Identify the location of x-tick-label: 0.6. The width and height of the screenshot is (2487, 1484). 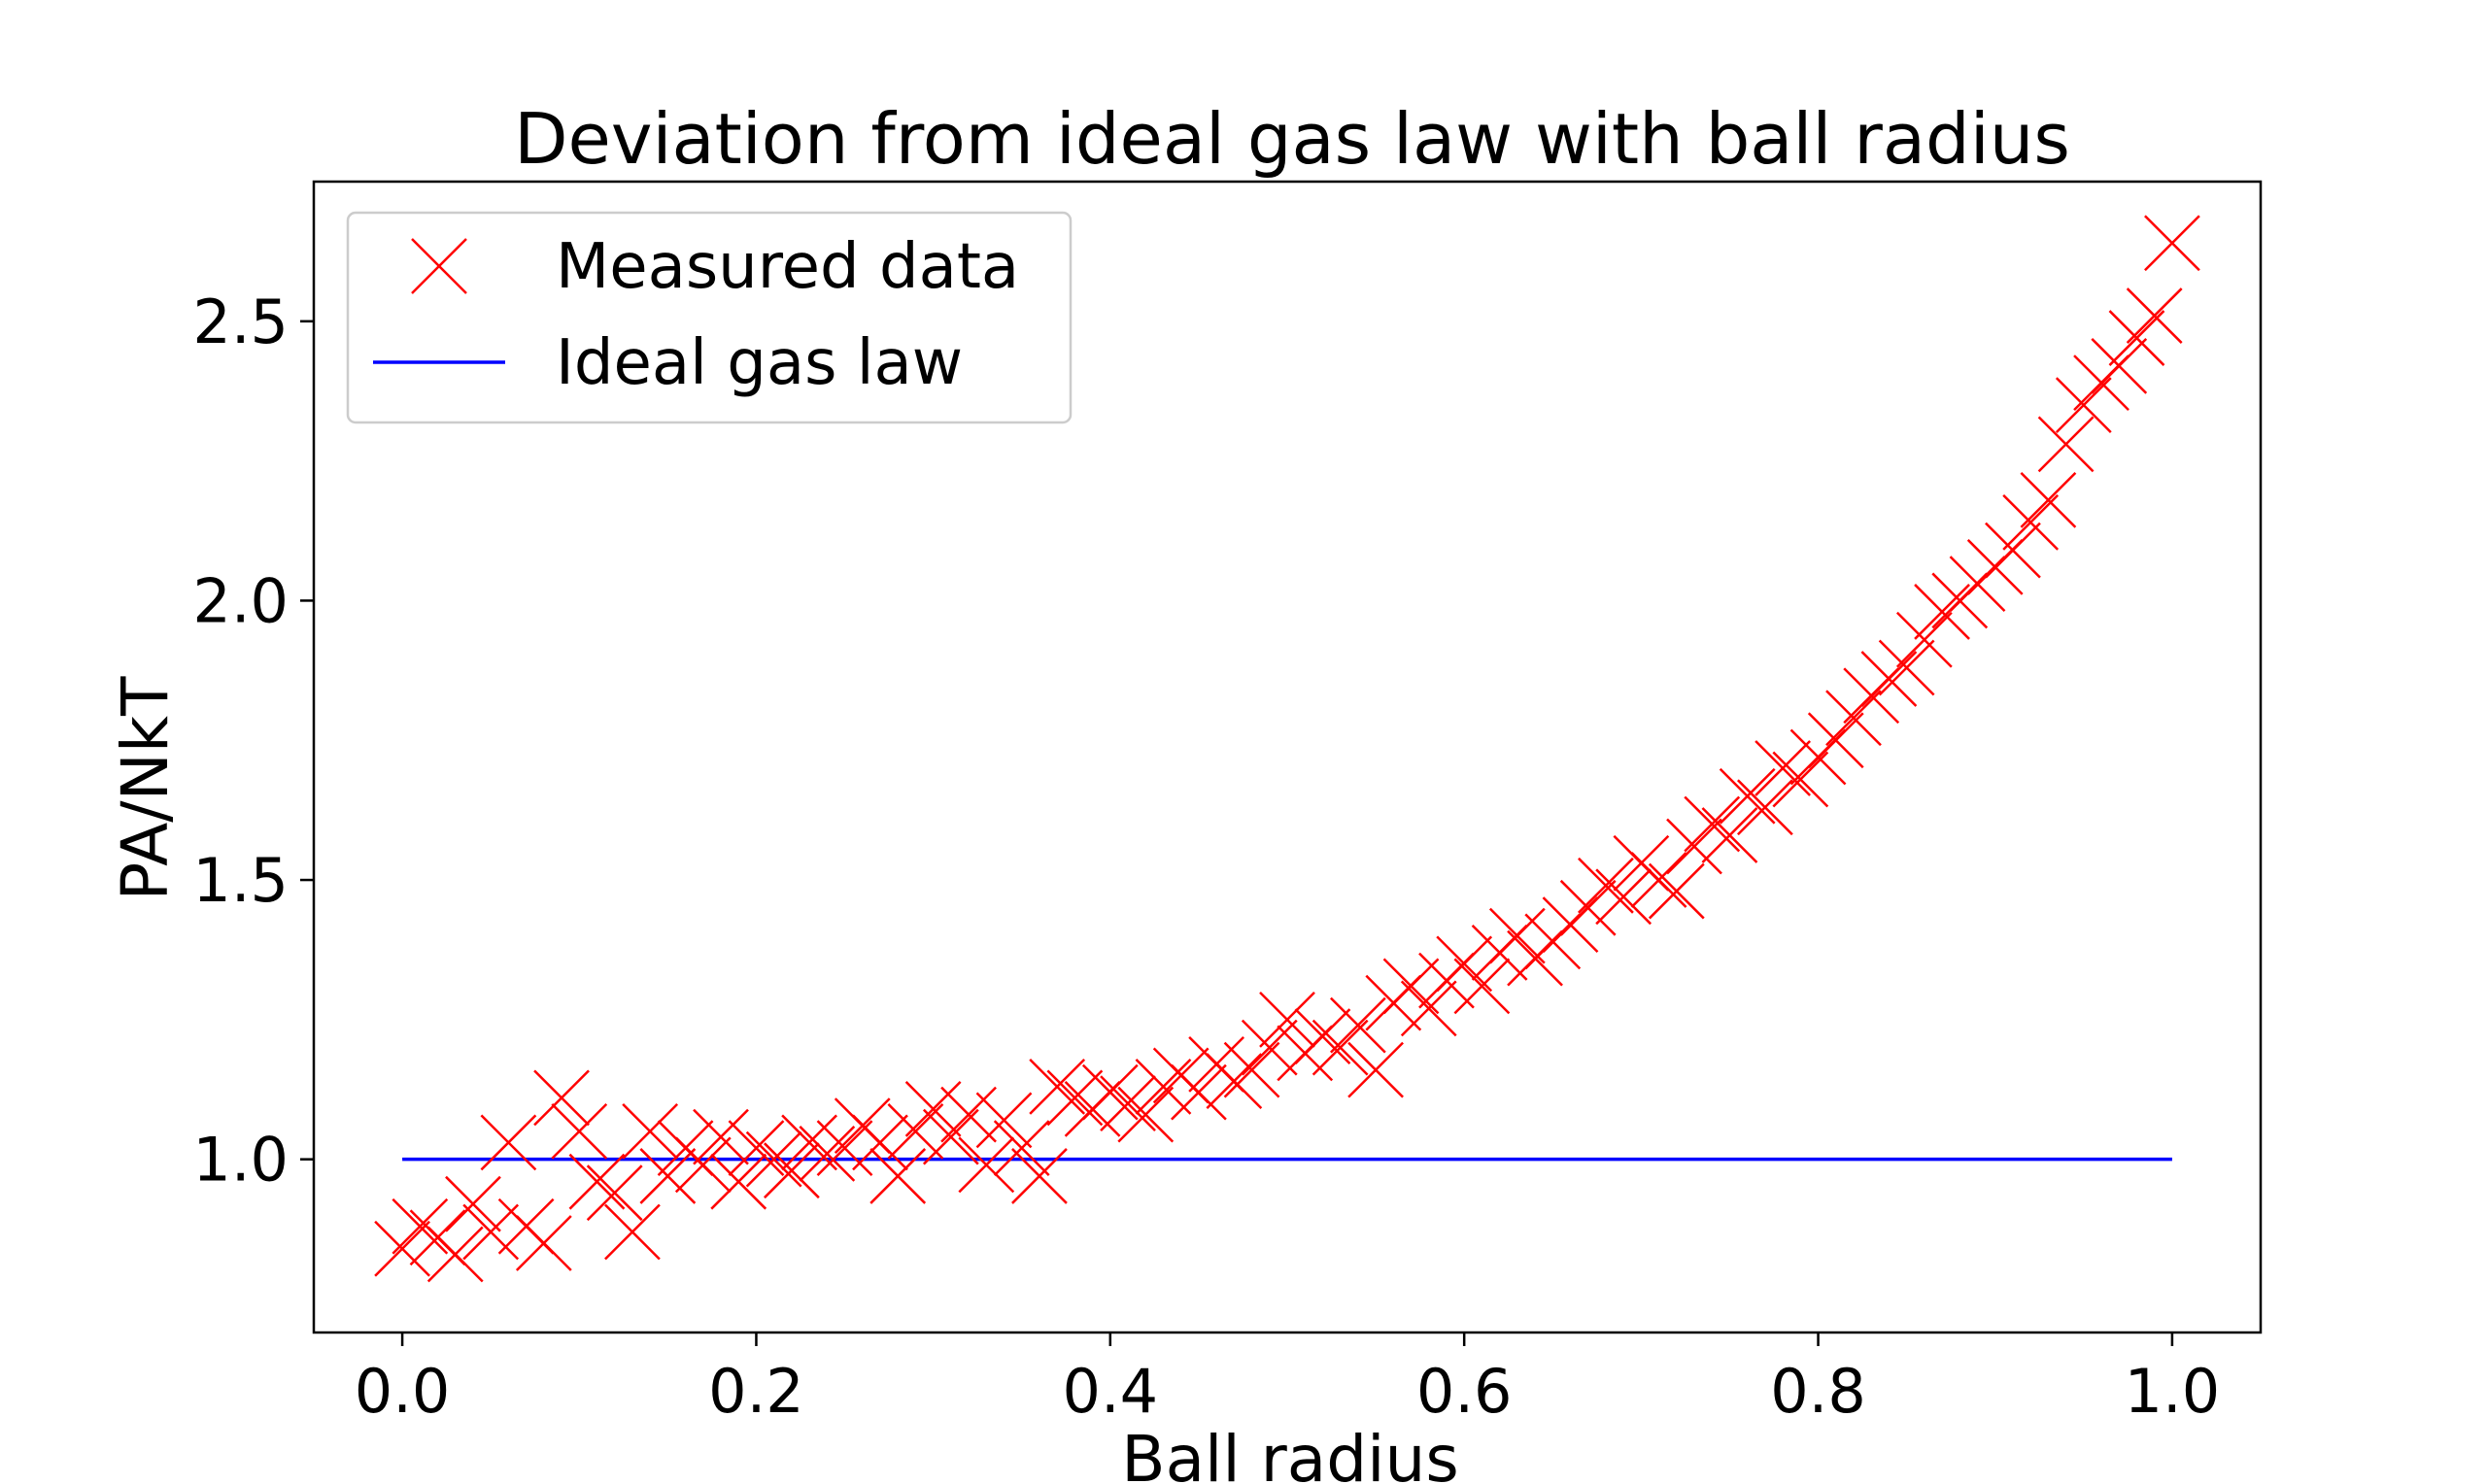
(1464, 1391).